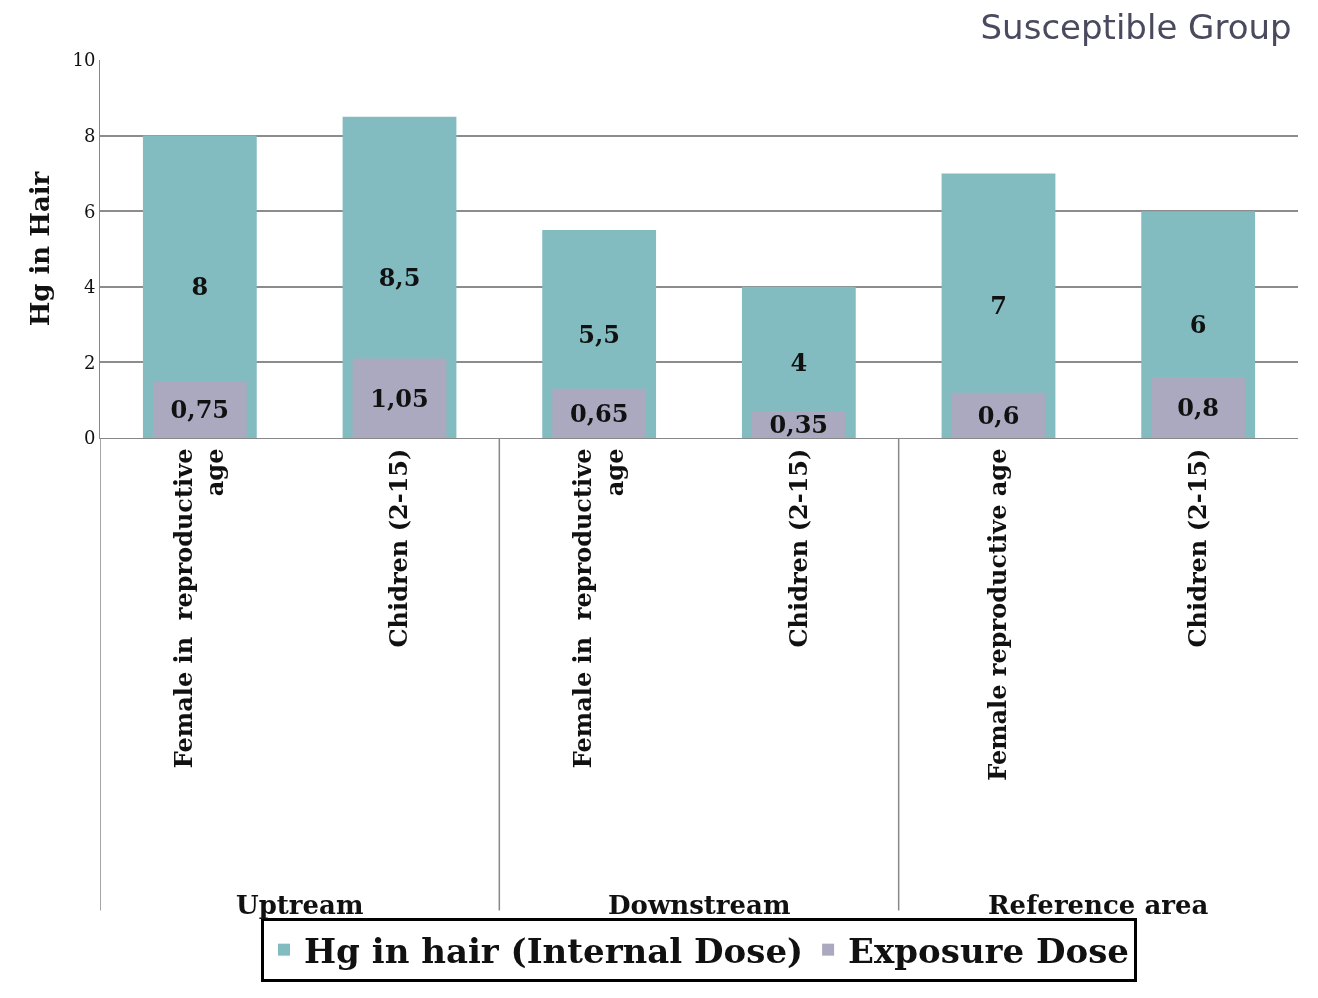 This screenshot has width=1318, height=998. I want to click on data-label: 7, so click(998, 306).